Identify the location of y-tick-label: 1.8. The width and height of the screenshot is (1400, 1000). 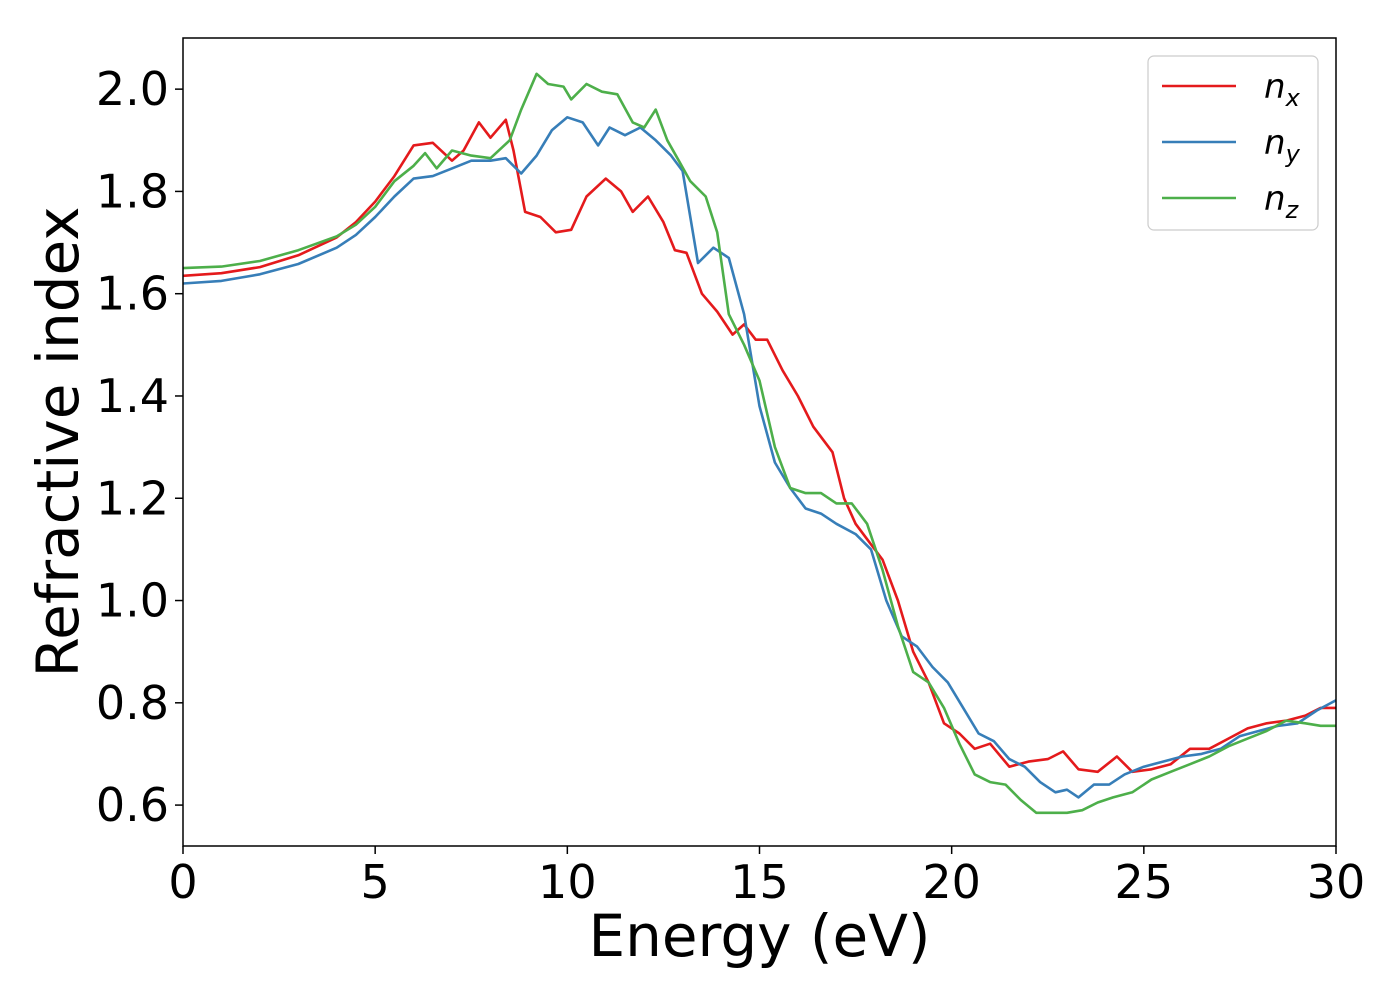
(132, 191).